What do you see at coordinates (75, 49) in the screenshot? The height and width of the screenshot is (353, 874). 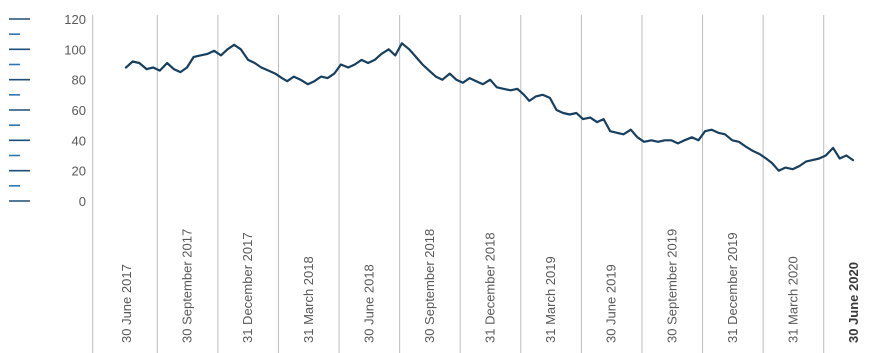 I see `y-tick-label: 100` at bounding box center [75, 49].